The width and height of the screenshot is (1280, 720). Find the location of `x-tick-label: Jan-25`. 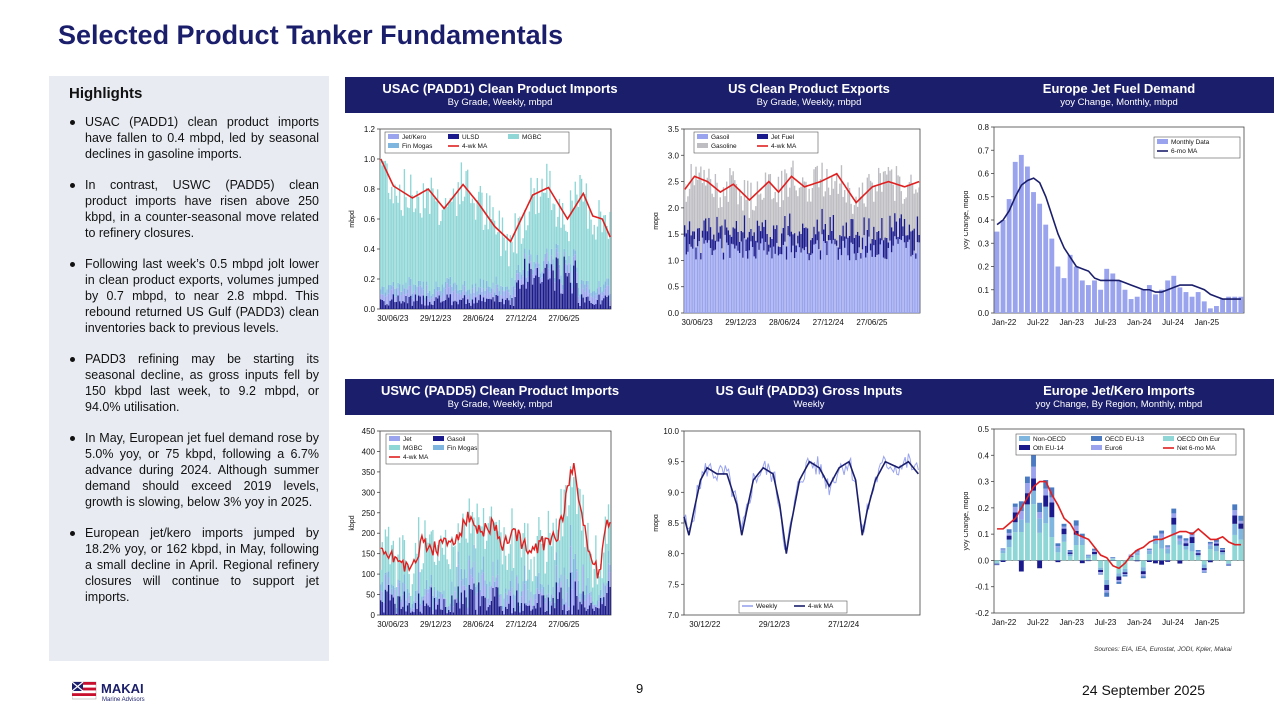

x-tick-label: Jan-25 is located at coordinates (1207, 322).